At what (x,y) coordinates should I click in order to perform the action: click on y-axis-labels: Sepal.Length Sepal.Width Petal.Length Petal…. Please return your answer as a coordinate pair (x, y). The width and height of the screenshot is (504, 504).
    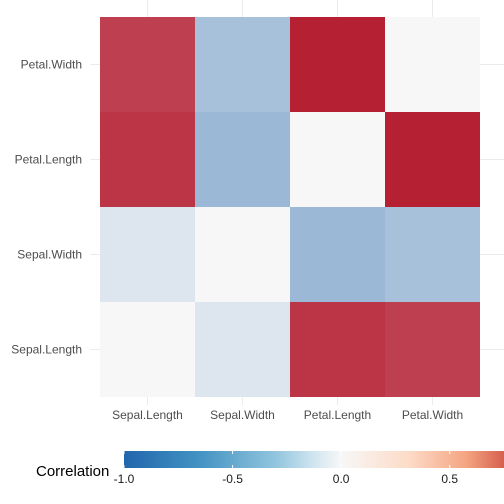
    Looking at the image, I should click on (46, 207).